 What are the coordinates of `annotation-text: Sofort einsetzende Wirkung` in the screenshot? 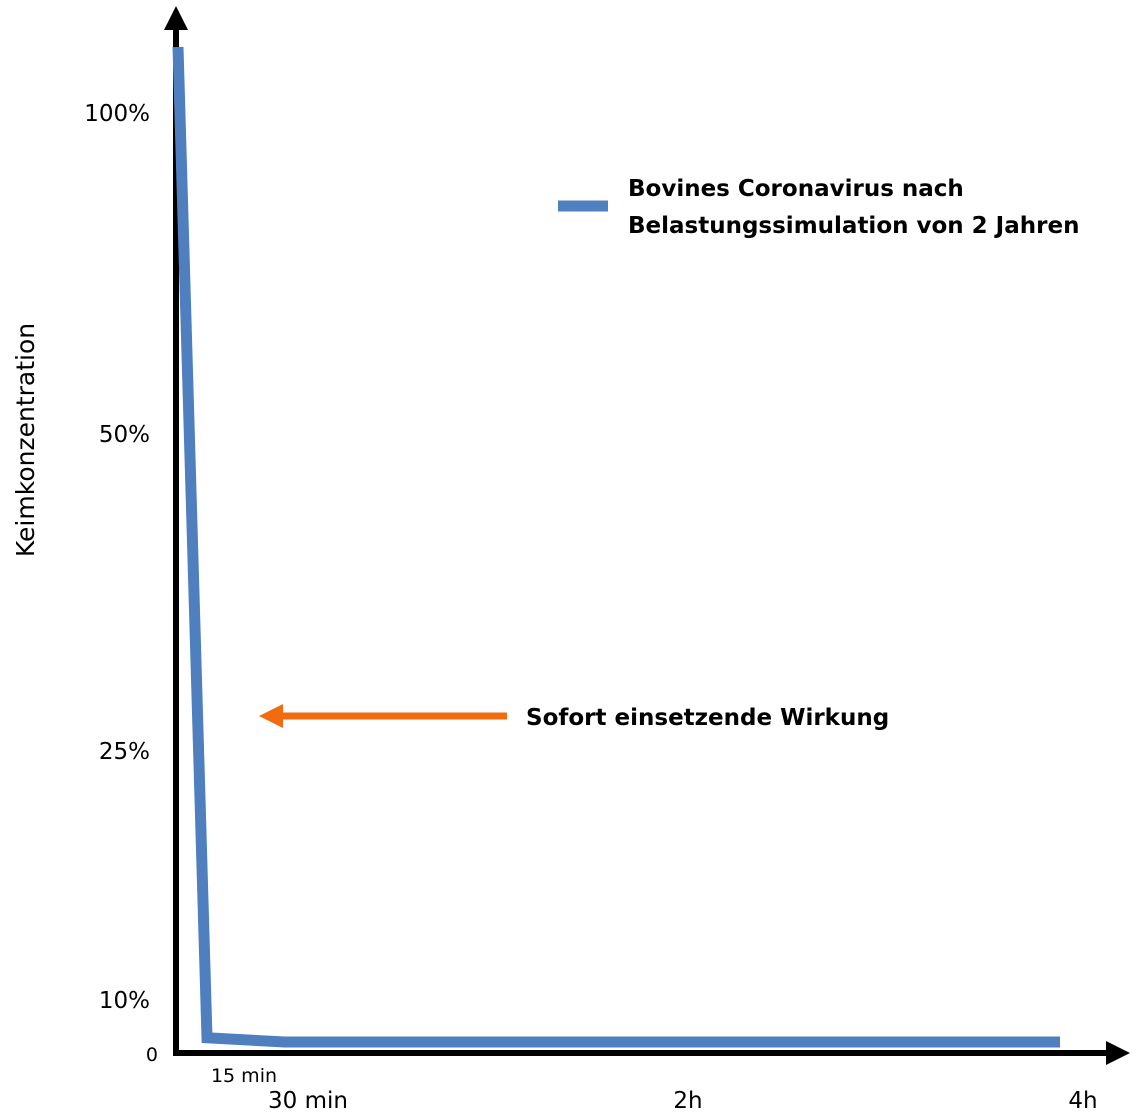 It's located at (707, 718).